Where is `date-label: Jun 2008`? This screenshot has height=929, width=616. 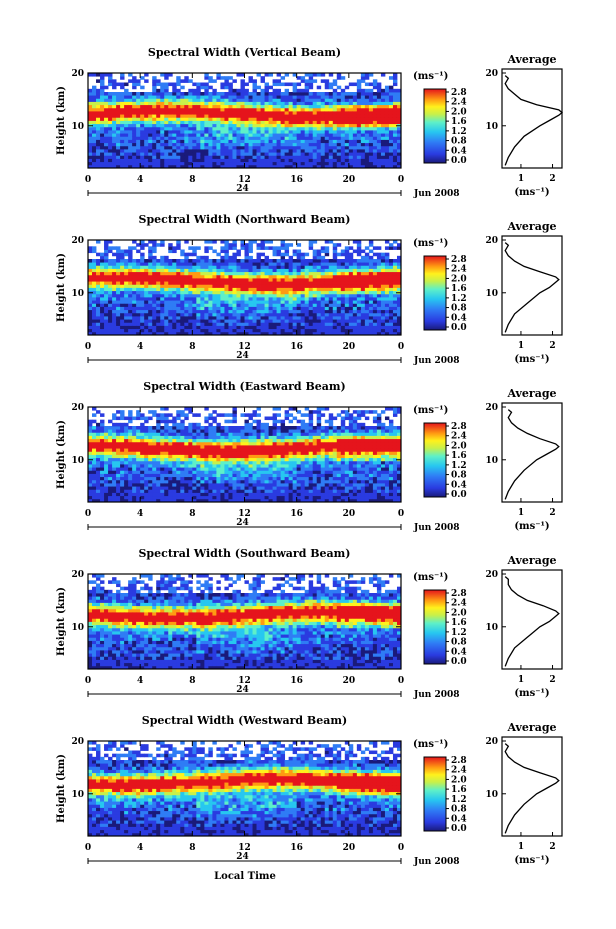
date-label: Jun 2008 is located at coordinates (436, 194).